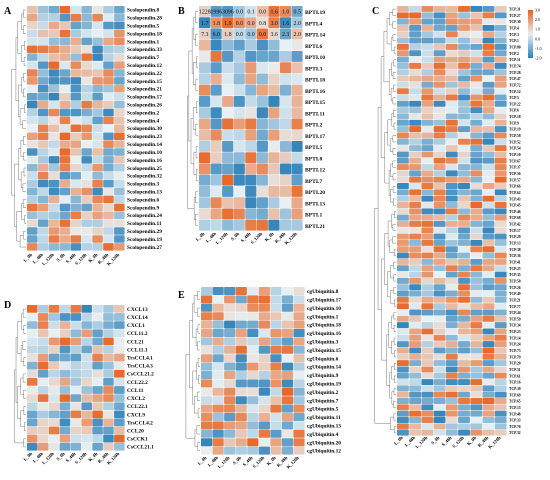 The height and width of the screenshot is (480, 550). I want to click on panel-c-row-label: TCP.73, so click(515, 351).